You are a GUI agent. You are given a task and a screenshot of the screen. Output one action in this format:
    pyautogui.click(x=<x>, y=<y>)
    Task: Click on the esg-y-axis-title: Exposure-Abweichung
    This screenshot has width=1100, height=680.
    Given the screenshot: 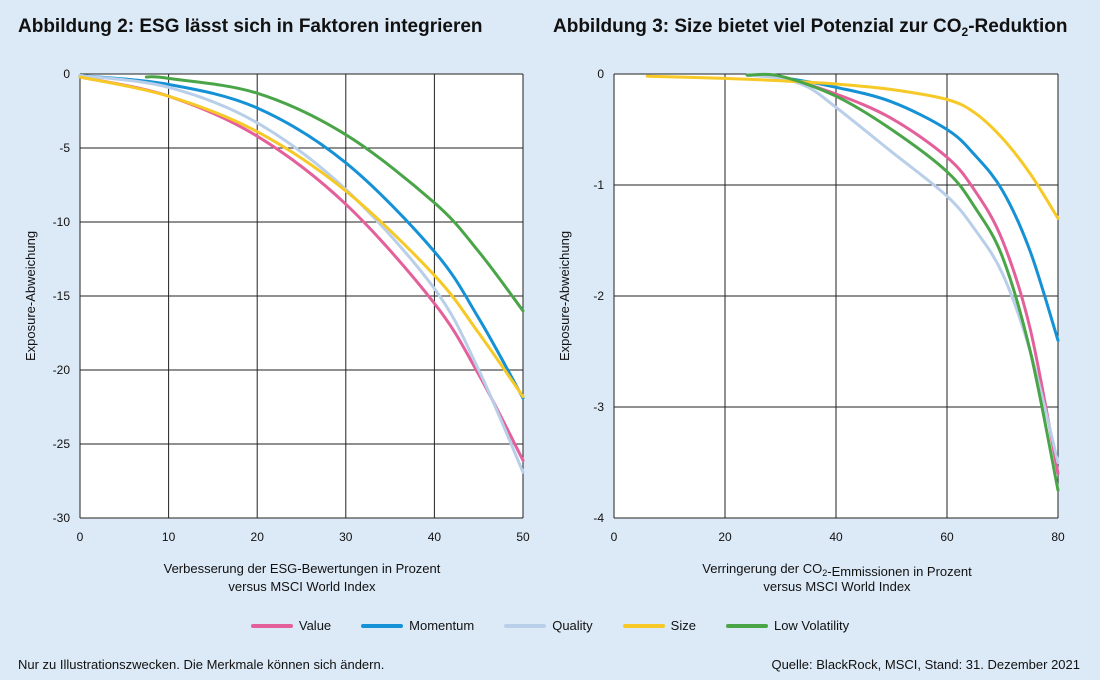 What is the action you would take?
    pyautogui.click(x=30, y=296)
    